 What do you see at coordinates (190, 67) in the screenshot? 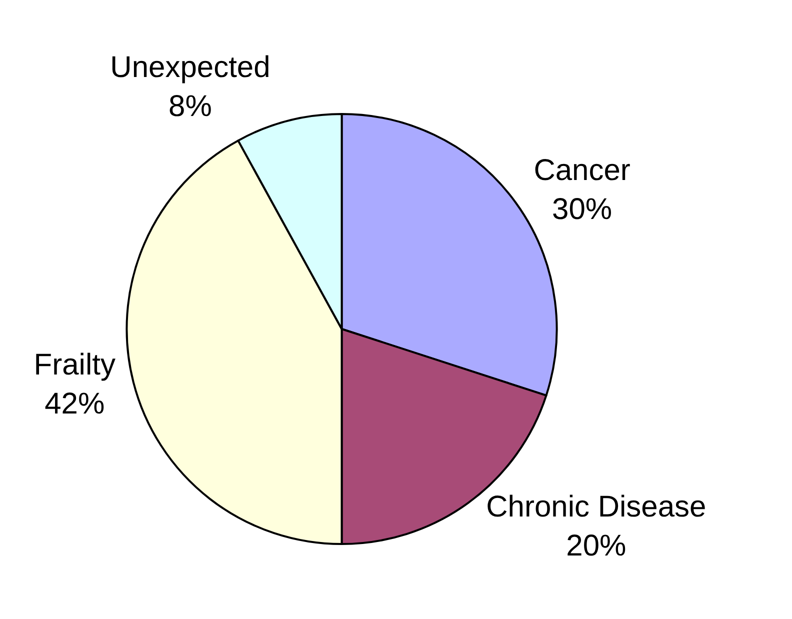
I see `slice-label: Unexpected` at bounding box center [190, 67].